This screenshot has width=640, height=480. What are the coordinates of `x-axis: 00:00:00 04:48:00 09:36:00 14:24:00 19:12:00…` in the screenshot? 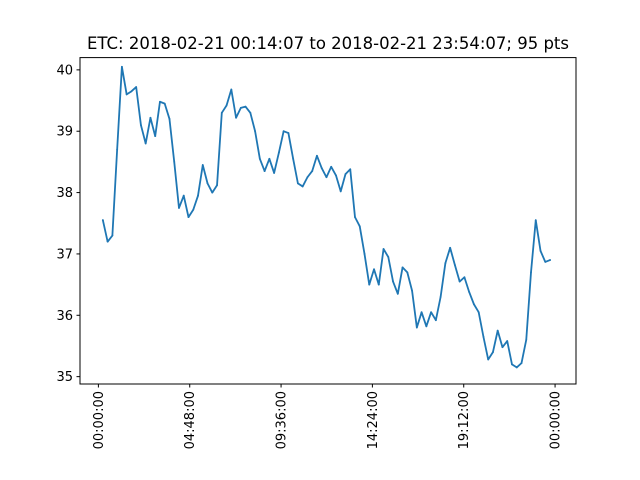 It's located at (328, 416).